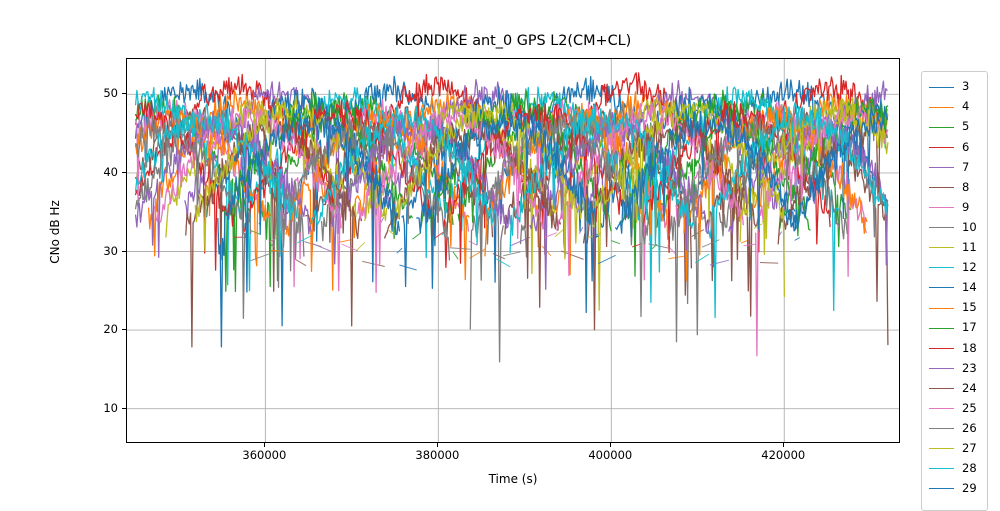 This screenshot has height=511, width=1000. Describe the element at coordinates (966, 186) in the screenshot. I see `legend-item-label: 8` at that location.